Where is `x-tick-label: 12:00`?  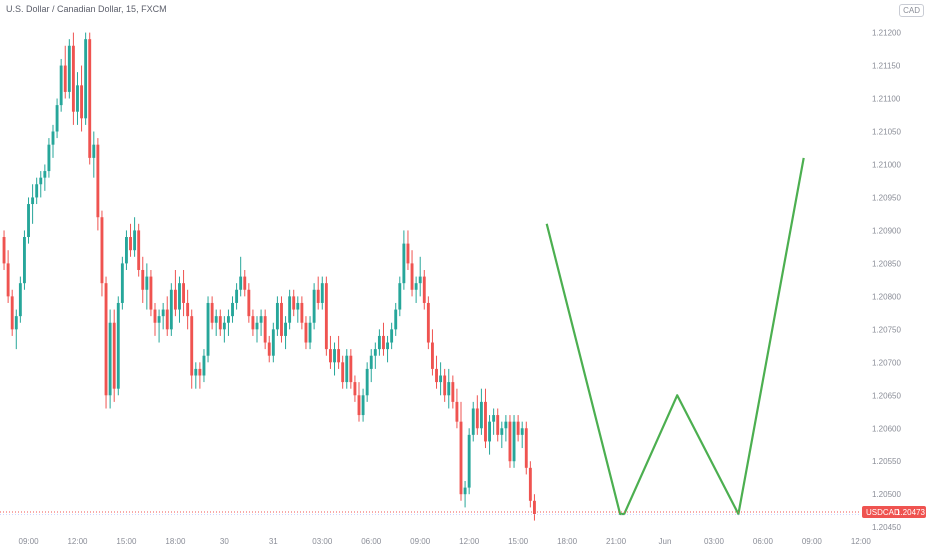 x-tick-label: 12:00 is located at coordinates (469, 541).